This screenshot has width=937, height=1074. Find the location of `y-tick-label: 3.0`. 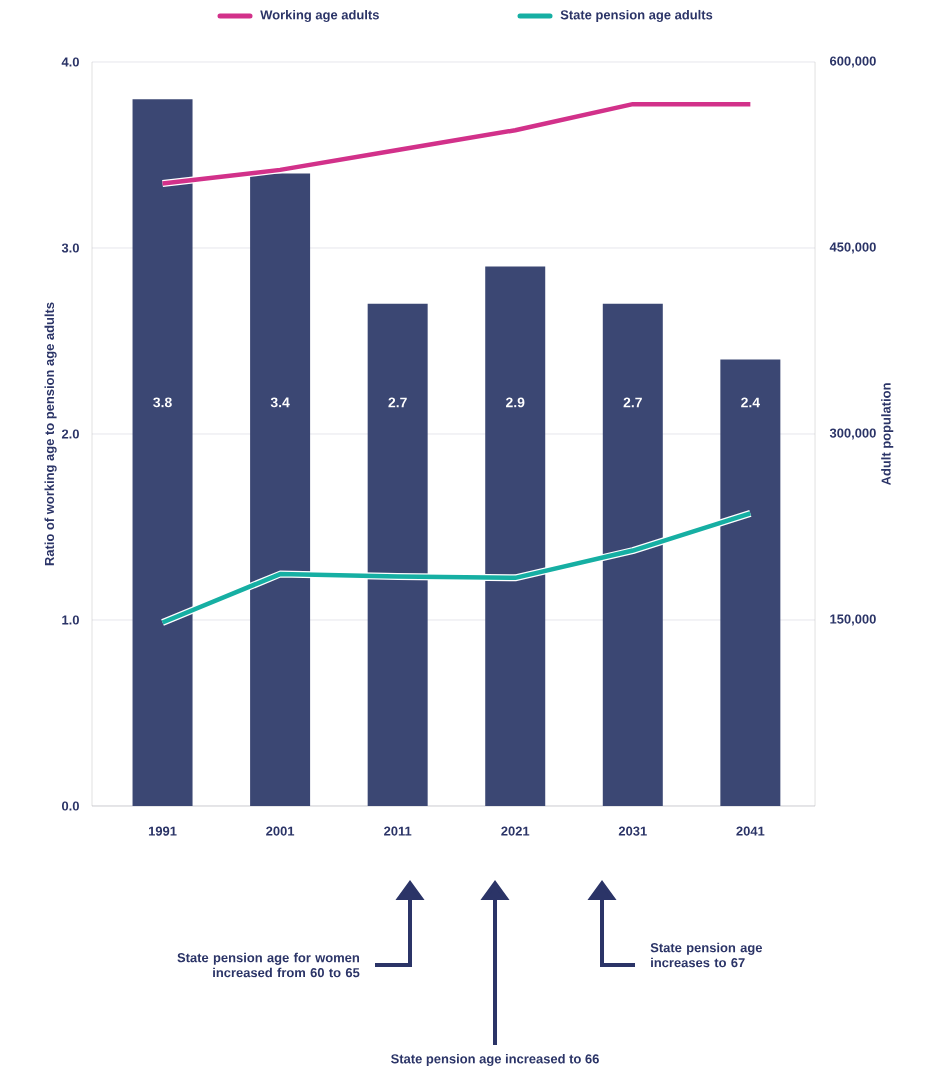

y-tick-label: 3.0 is located at coordinates (70, 248).